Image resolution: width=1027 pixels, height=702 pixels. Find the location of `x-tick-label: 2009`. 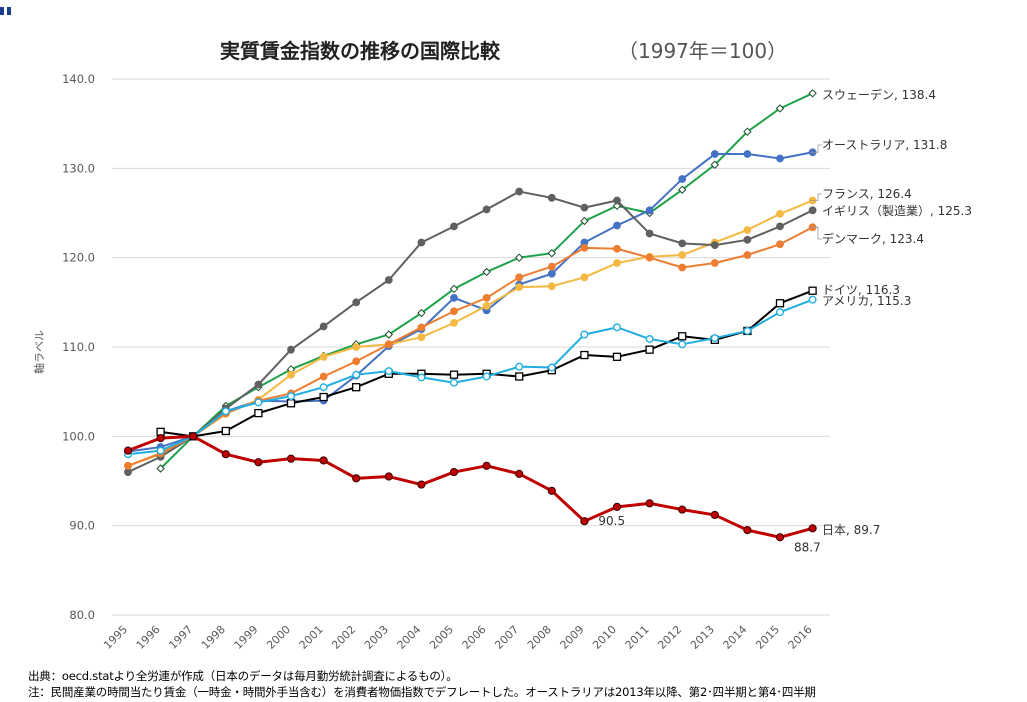

x-tick-label: 2009 is located at coordinates (572, 637).